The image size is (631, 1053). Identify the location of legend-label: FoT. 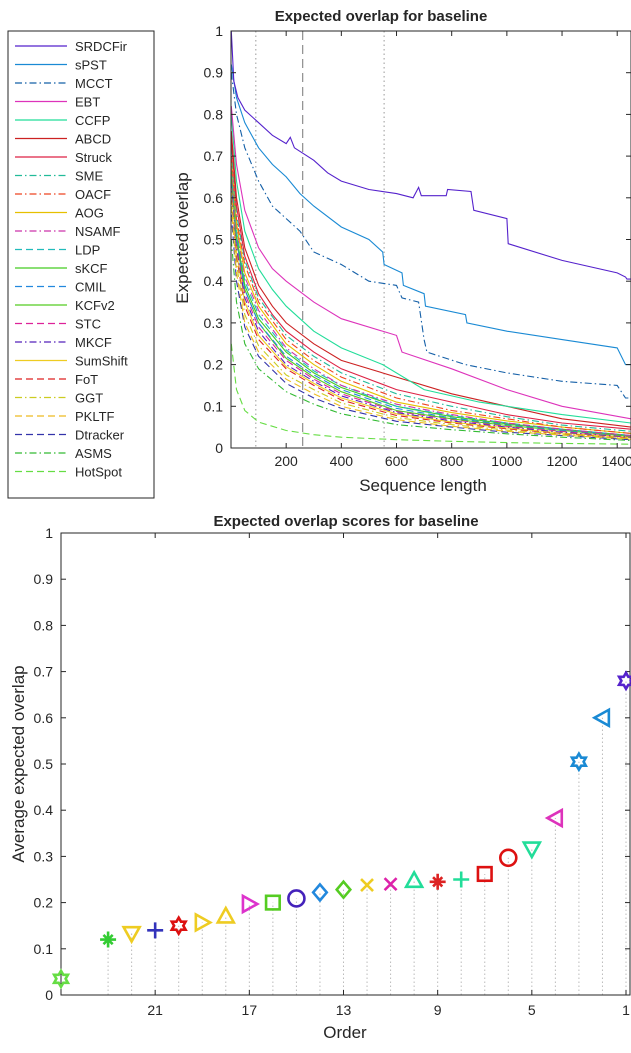
(86, 379).